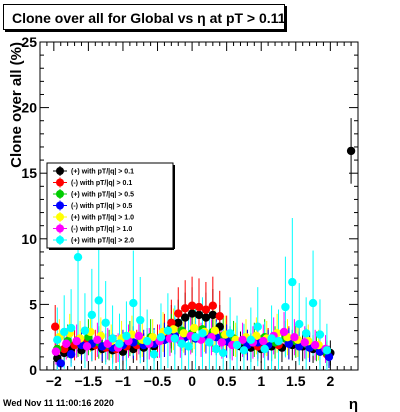 The image size is (400, 412). Describe the element at coordinates (29, 108) in the screenshot. I see `y-tick-label: 20` at that location.